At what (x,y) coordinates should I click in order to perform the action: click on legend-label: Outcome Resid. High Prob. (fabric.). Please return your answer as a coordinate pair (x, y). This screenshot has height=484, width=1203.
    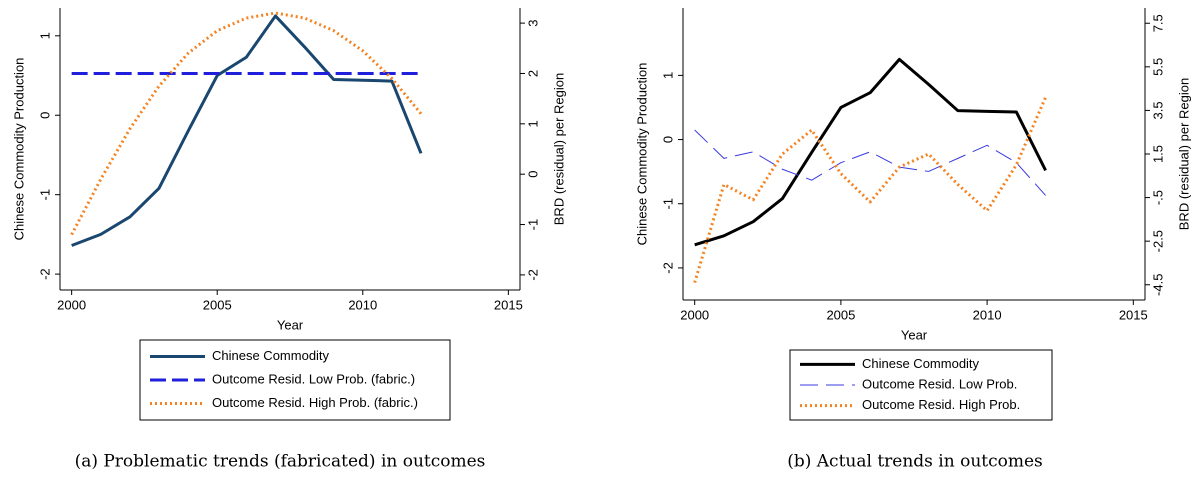
    Looking at the image, I should click on (315, 402).